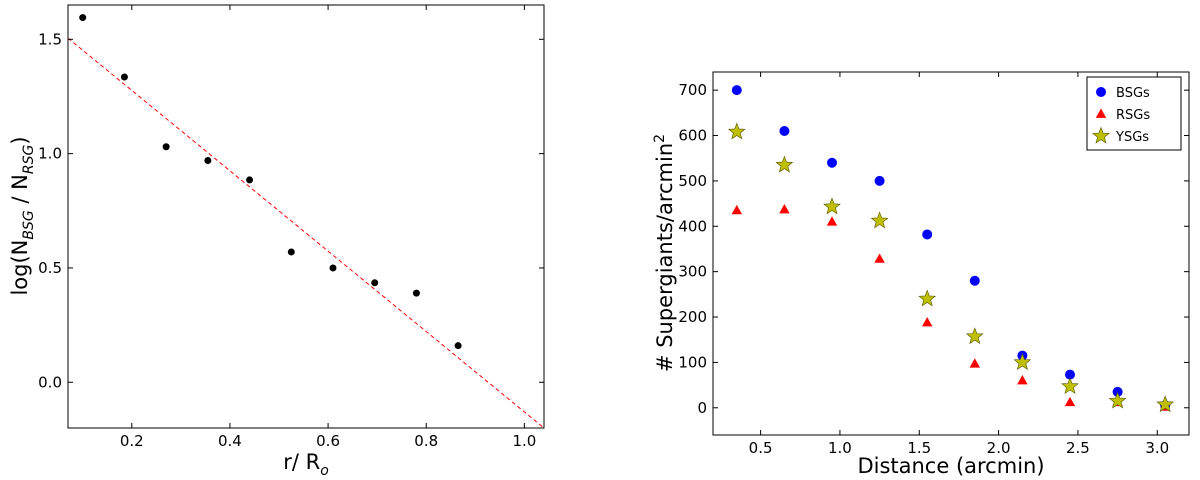  I want to click on legend-marker-ysgs, so click(1101, 135).